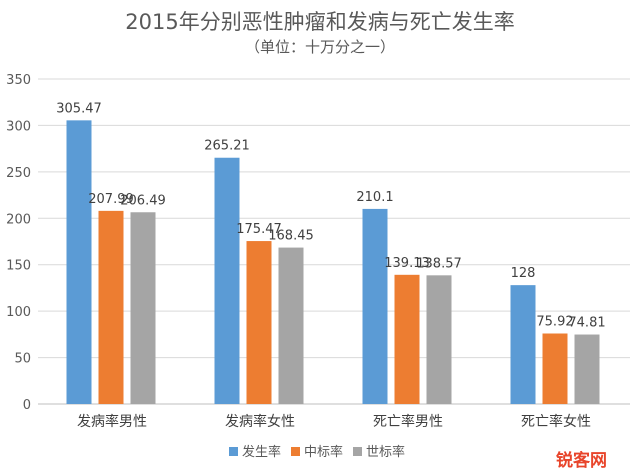 The width and height of the screenshot is (640, 473). I want to click on y-tick-label: 0, so click(27, 405).